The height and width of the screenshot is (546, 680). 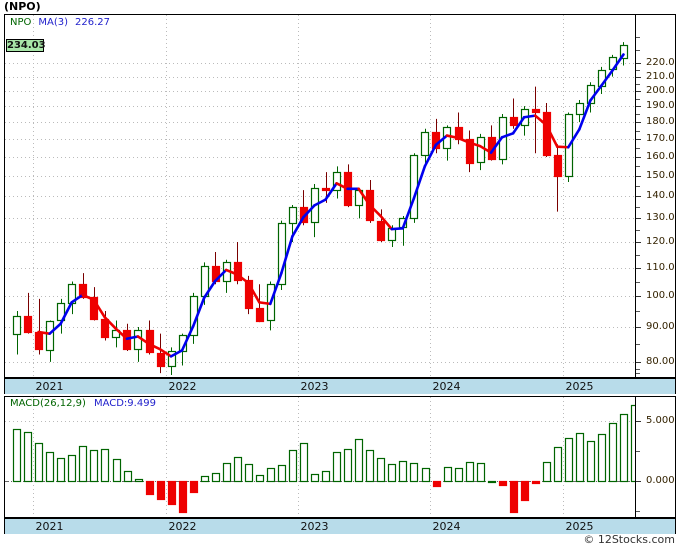 What do you see at coordinates (446, 386) in the screenshot?
I see `date-label-2024: 2024` at bounding box center [446, 386].